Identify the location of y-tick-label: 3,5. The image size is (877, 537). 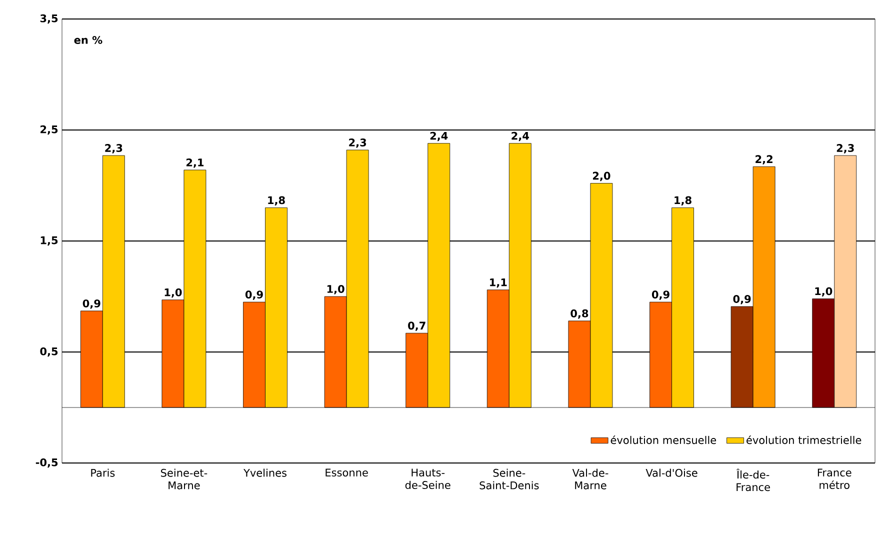
(49, 19).